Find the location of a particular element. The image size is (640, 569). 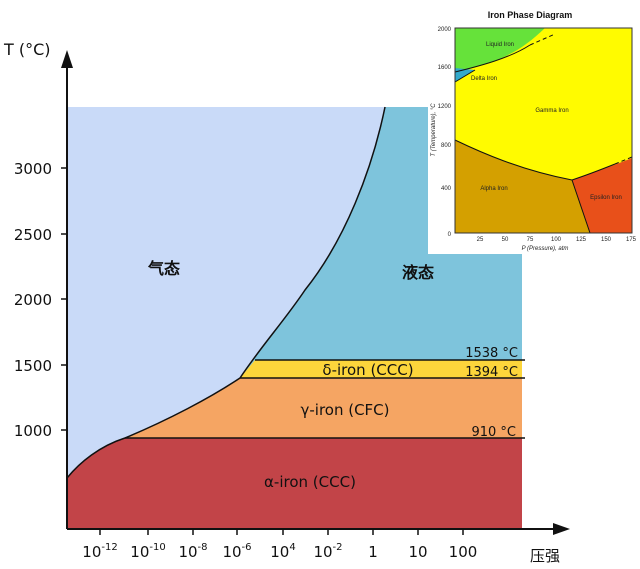

x-axis-arrow is located at coordinates (561, 529).